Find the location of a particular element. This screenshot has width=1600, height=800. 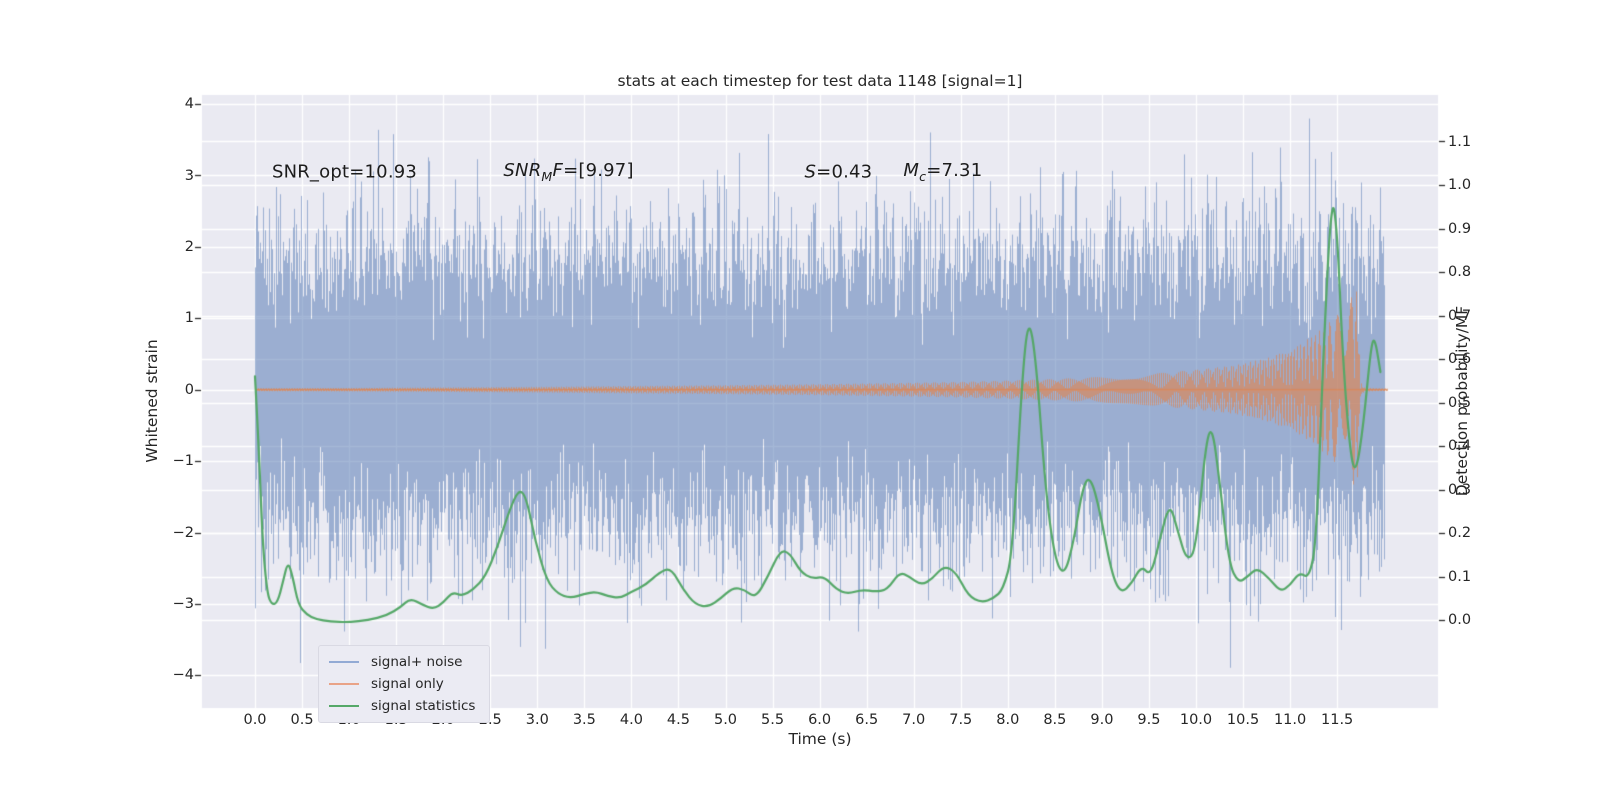

x-tick-label: 6.5 is located at coordinates (867, 720).